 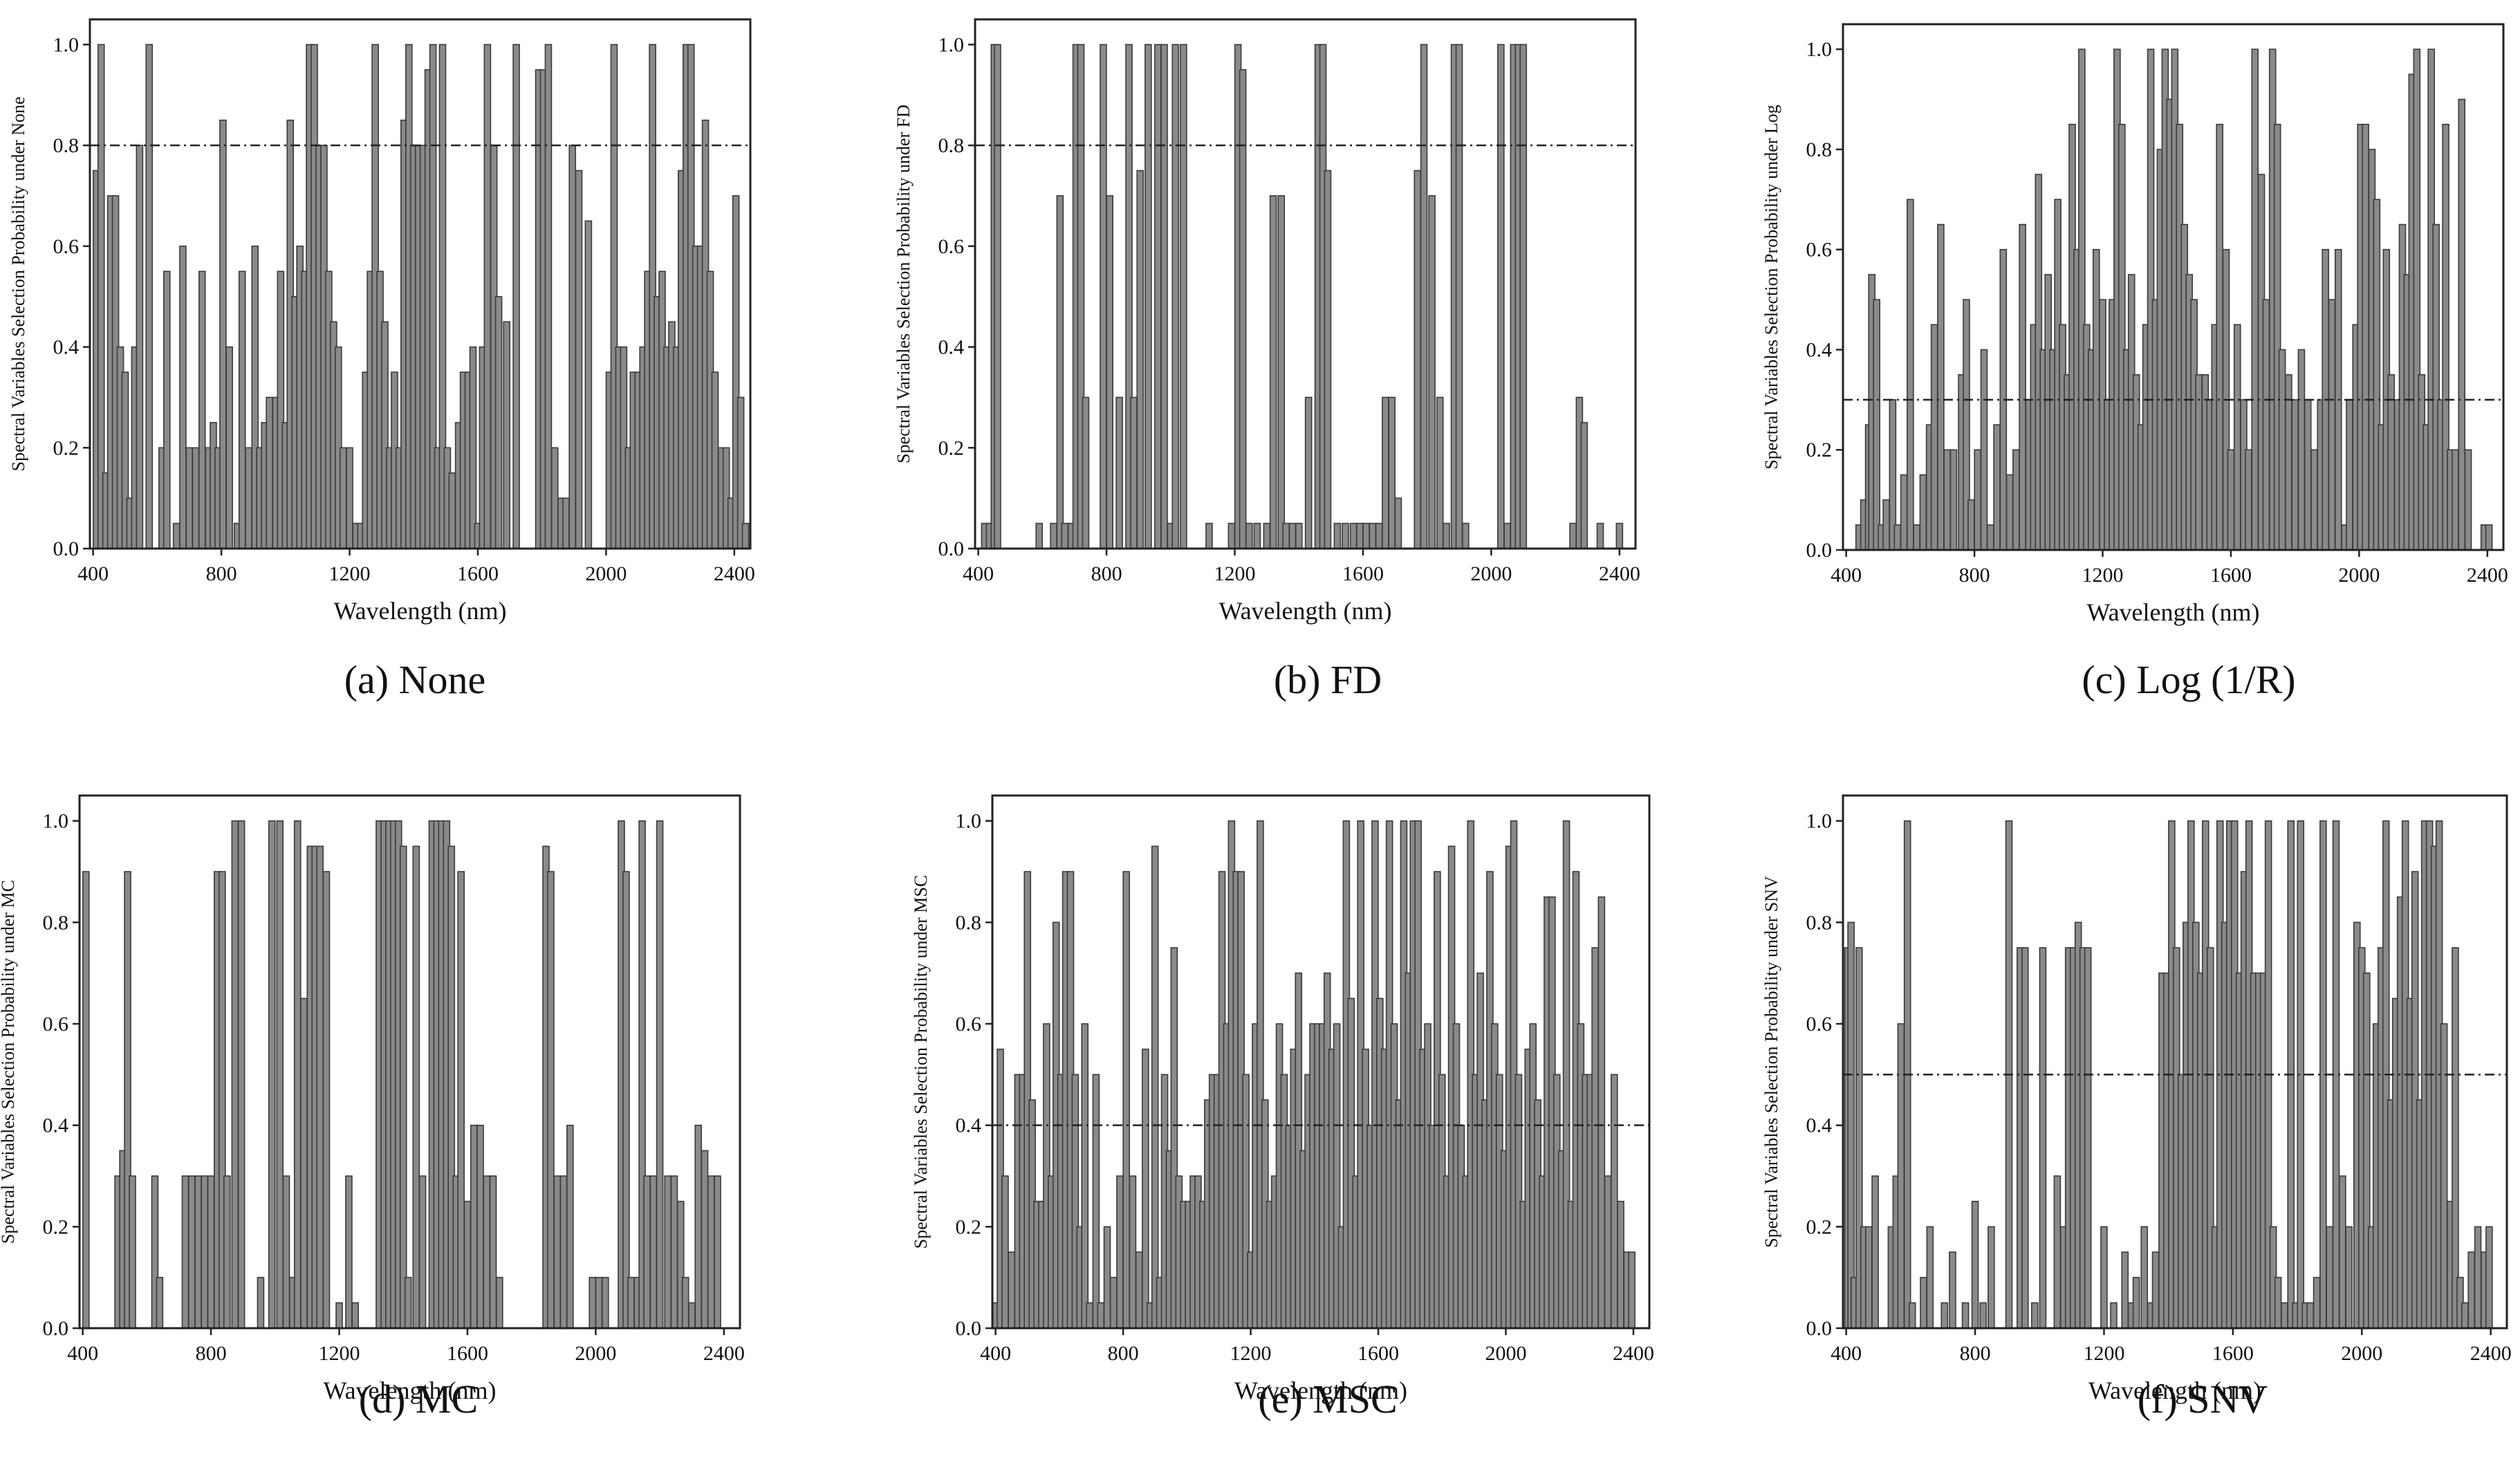 What do you see at coordinates (951, 448) in the screenshot?
I see `y-tick-label-b-1: 0.2` at bounding box center [951, 448].